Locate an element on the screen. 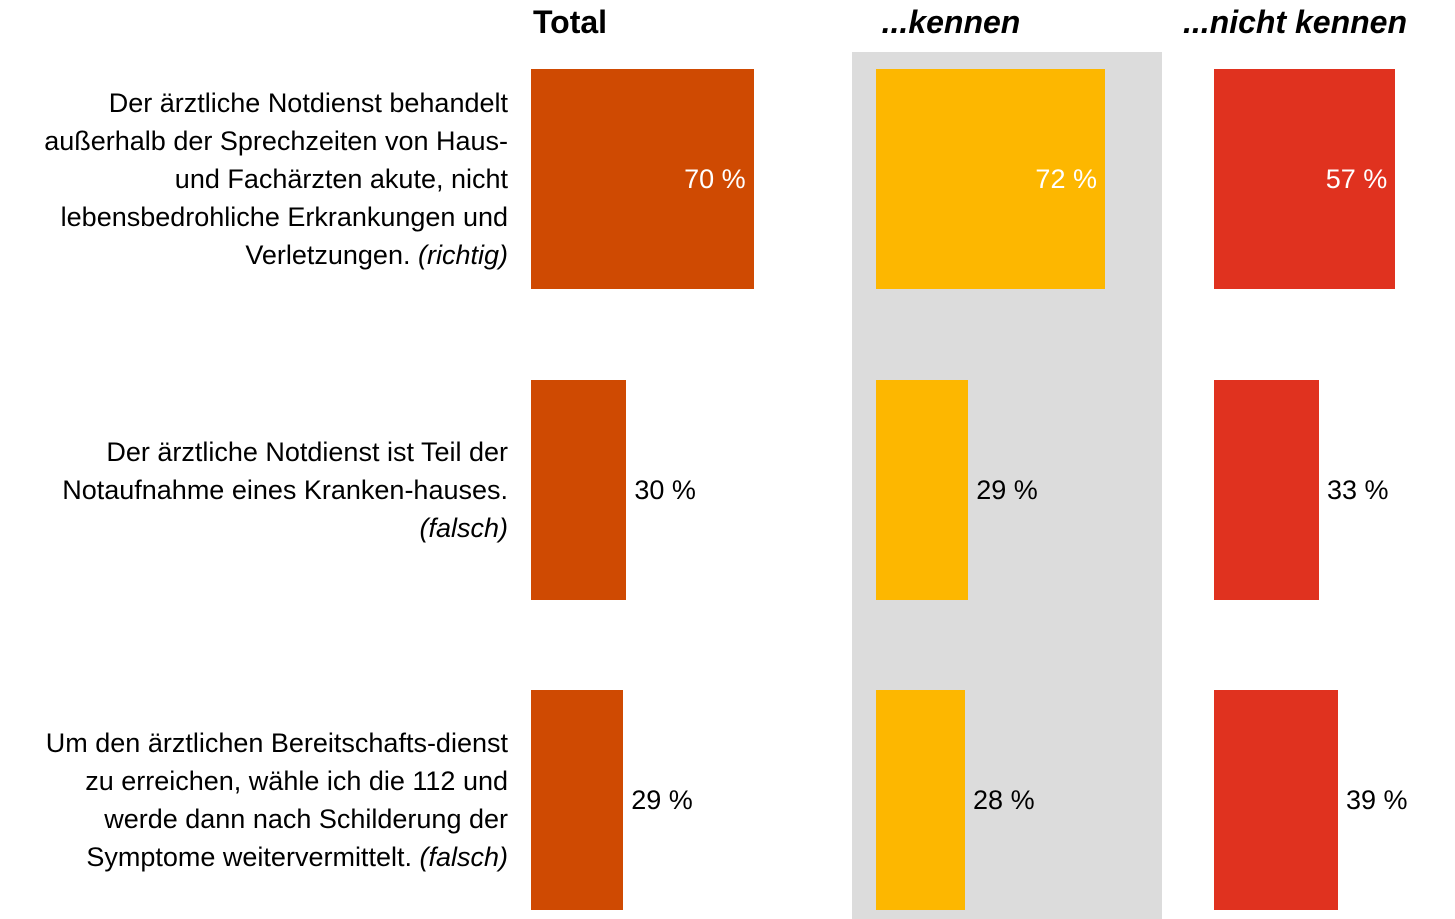 Image resolution: width=1455 pixels, height=919 pixels. panel-title: Total is located at coordinates (570, 22).